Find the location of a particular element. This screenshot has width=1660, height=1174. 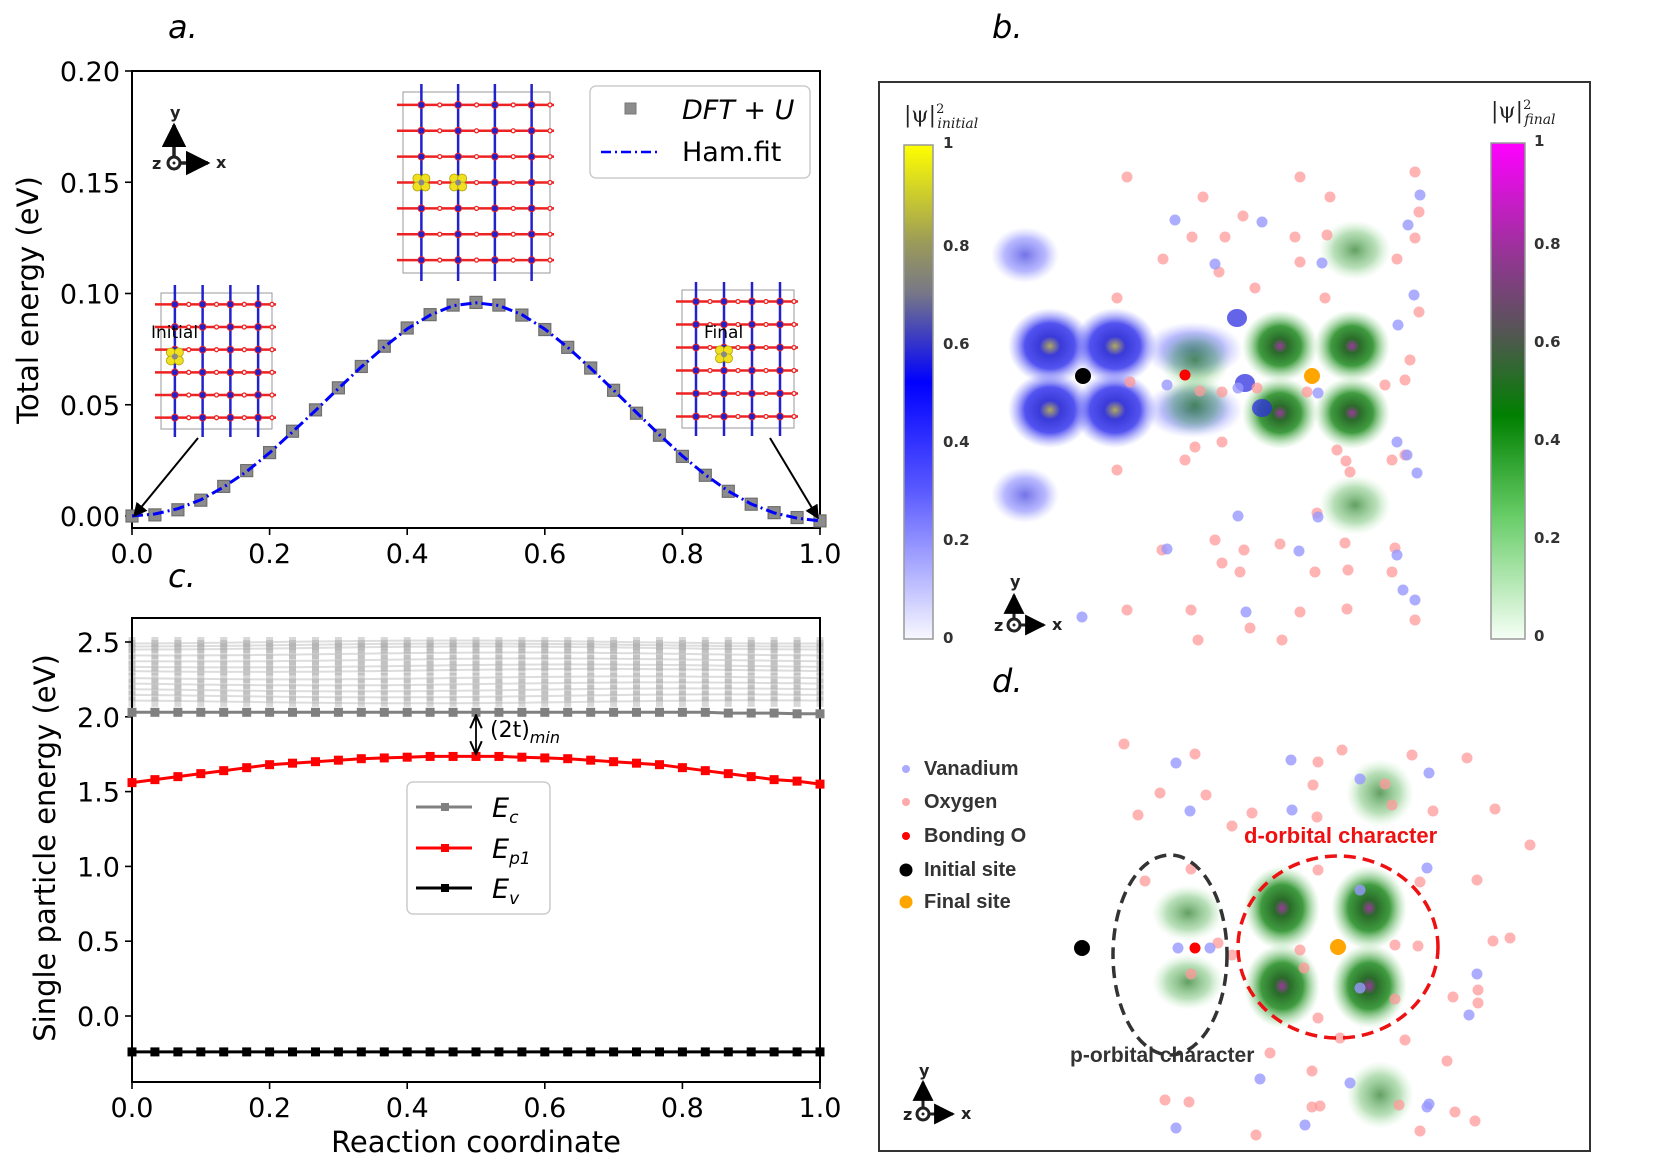

legend-item-oxygen: Oxygen is located at coordinates (949, 802).